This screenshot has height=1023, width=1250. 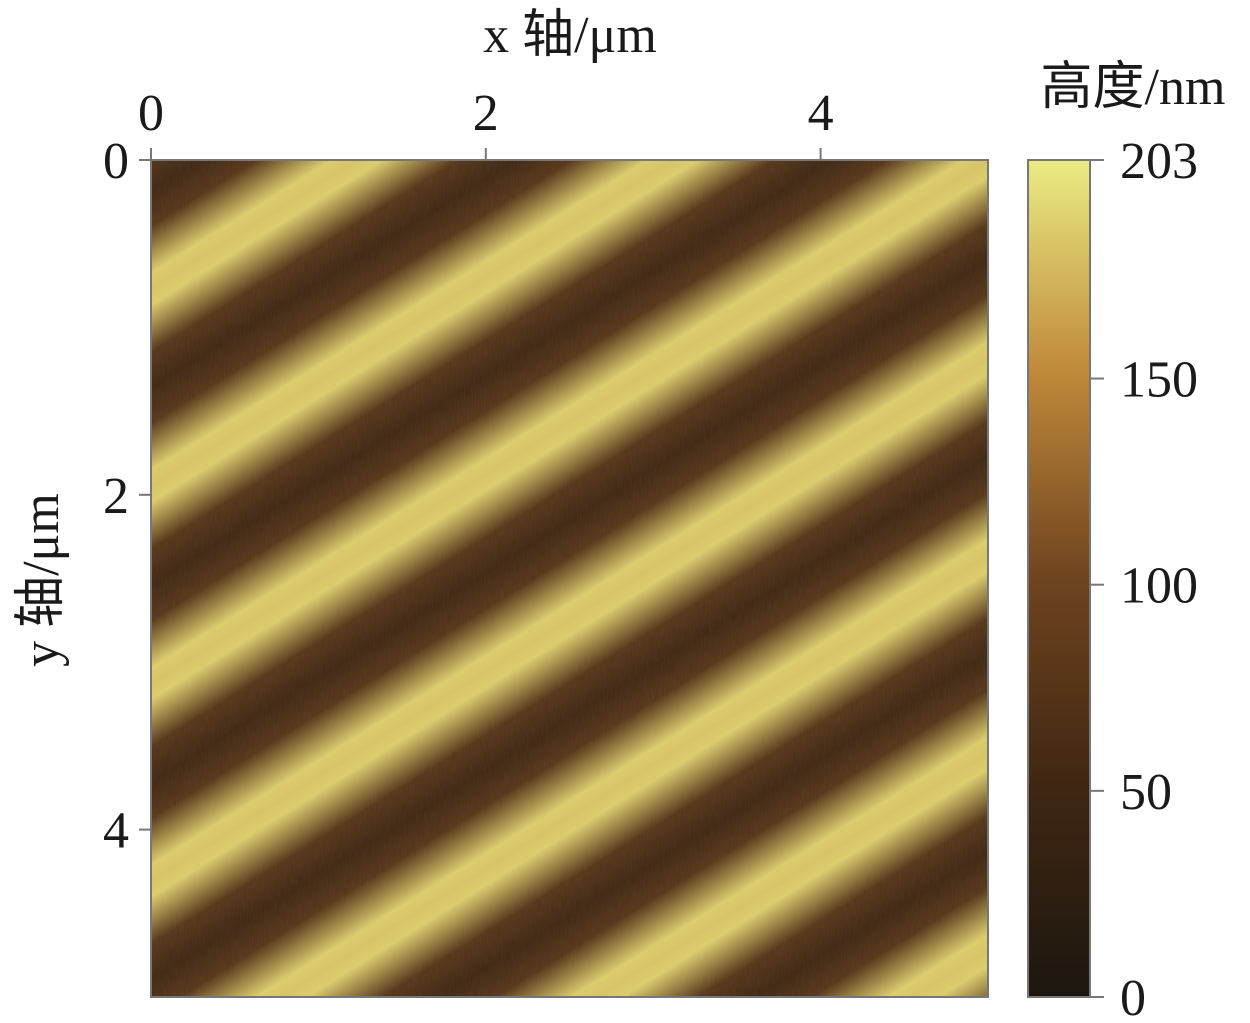 I want to click on y-axis-ticks: 0 2 4, so click(x=127, y=496).